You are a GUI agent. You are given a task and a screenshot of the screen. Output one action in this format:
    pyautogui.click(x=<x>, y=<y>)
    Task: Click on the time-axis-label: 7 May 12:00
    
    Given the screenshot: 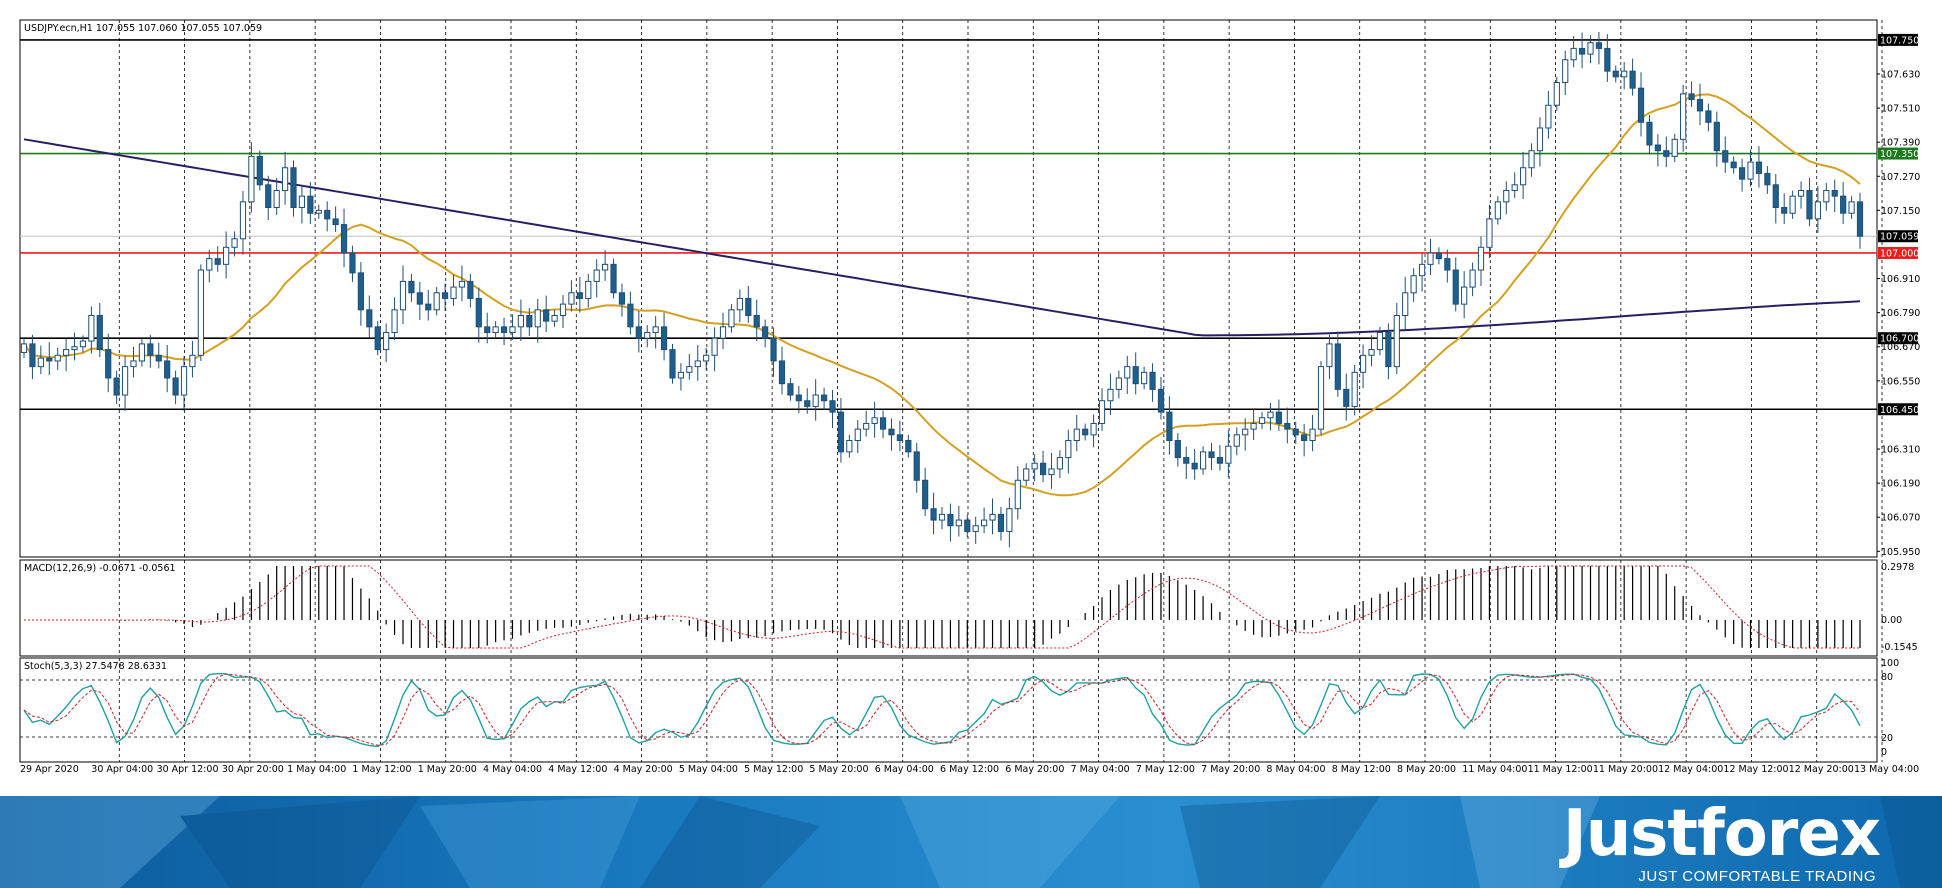 What is the action you would take?
    pyautogui.click(x=1165, y=769)
    